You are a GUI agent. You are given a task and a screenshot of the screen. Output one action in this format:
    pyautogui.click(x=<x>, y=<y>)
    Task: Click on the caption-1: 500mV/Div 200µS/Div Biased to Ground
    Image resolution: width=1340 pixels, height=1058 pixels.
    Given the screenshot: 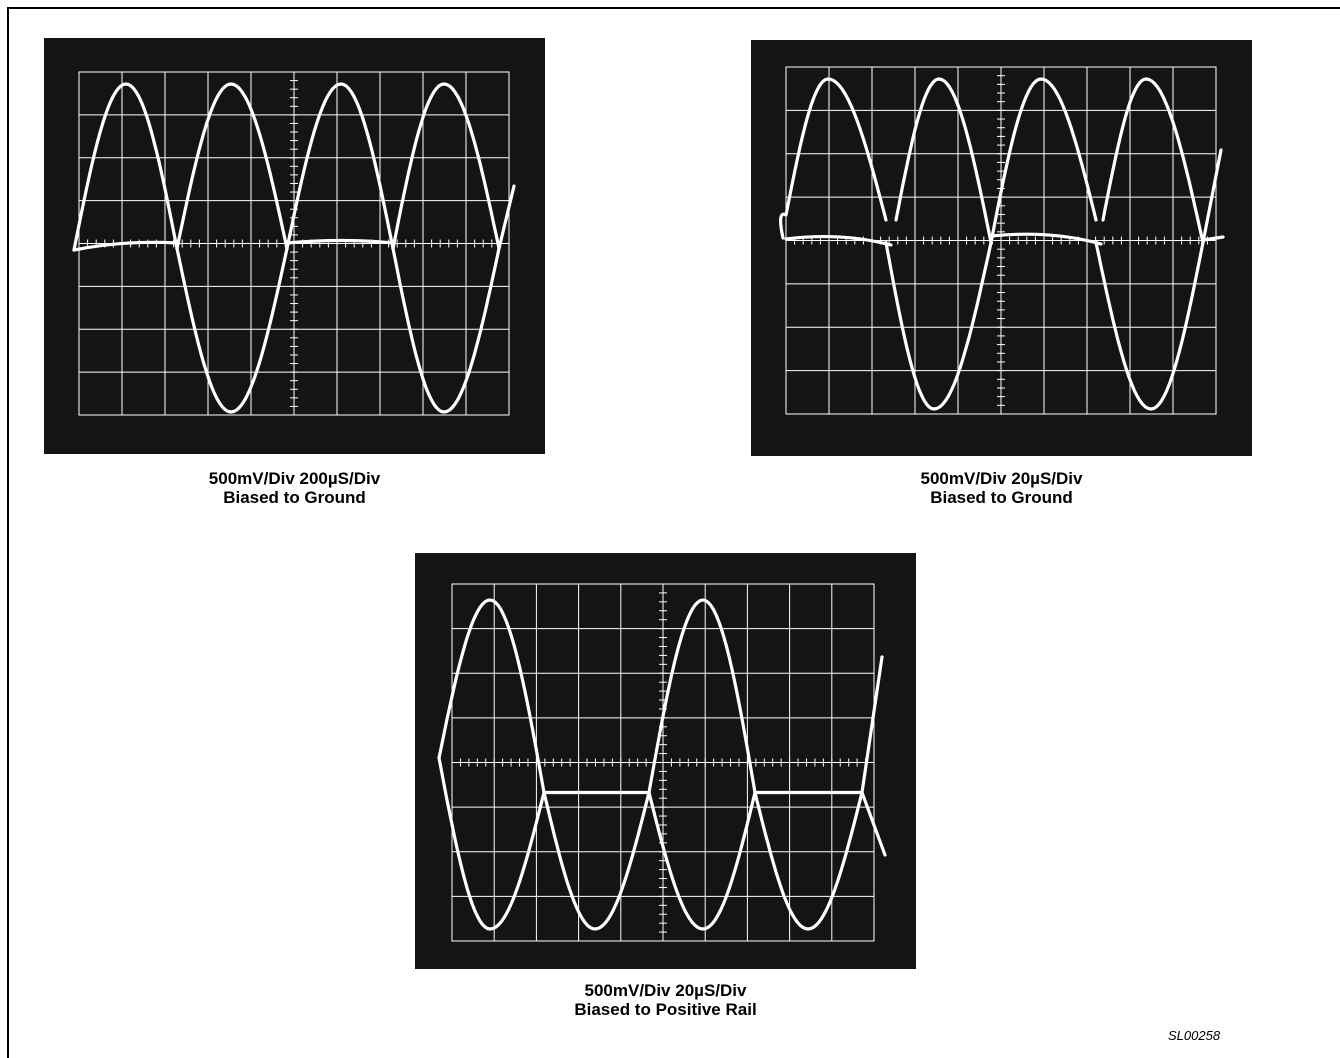 What is the action you would take?
    pyautogui.click(x=294, y=488)
    